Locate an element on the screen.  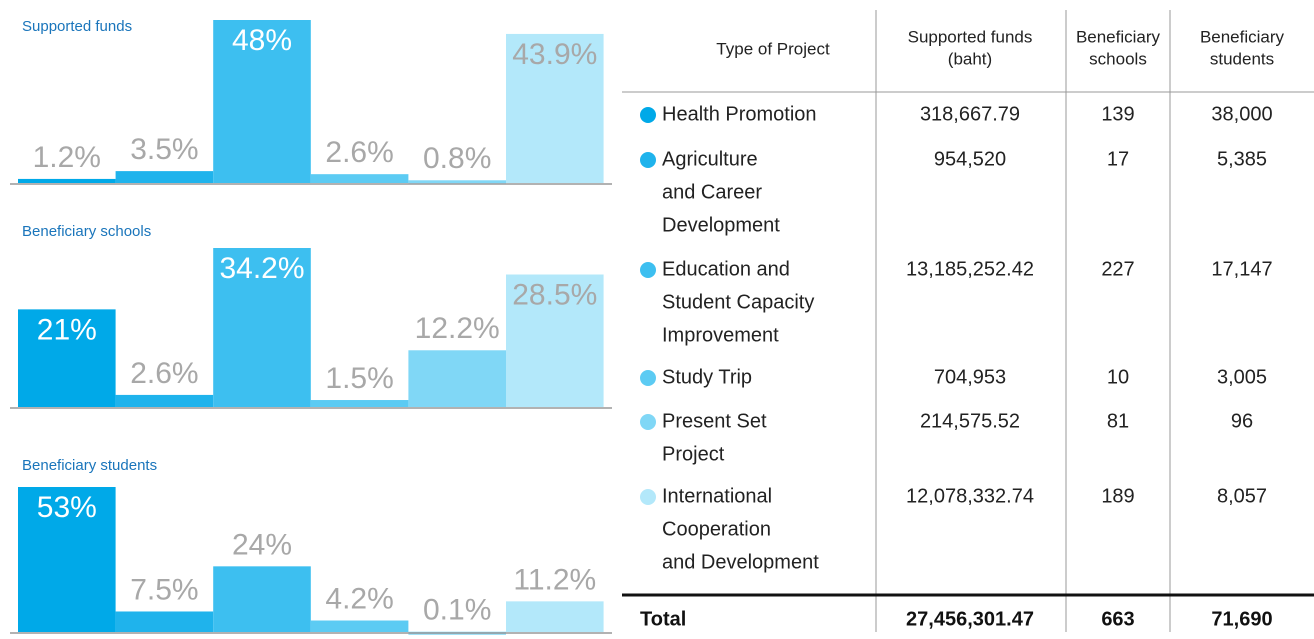
chart-title: Beneficiary students is located at coordinates (89, 465).